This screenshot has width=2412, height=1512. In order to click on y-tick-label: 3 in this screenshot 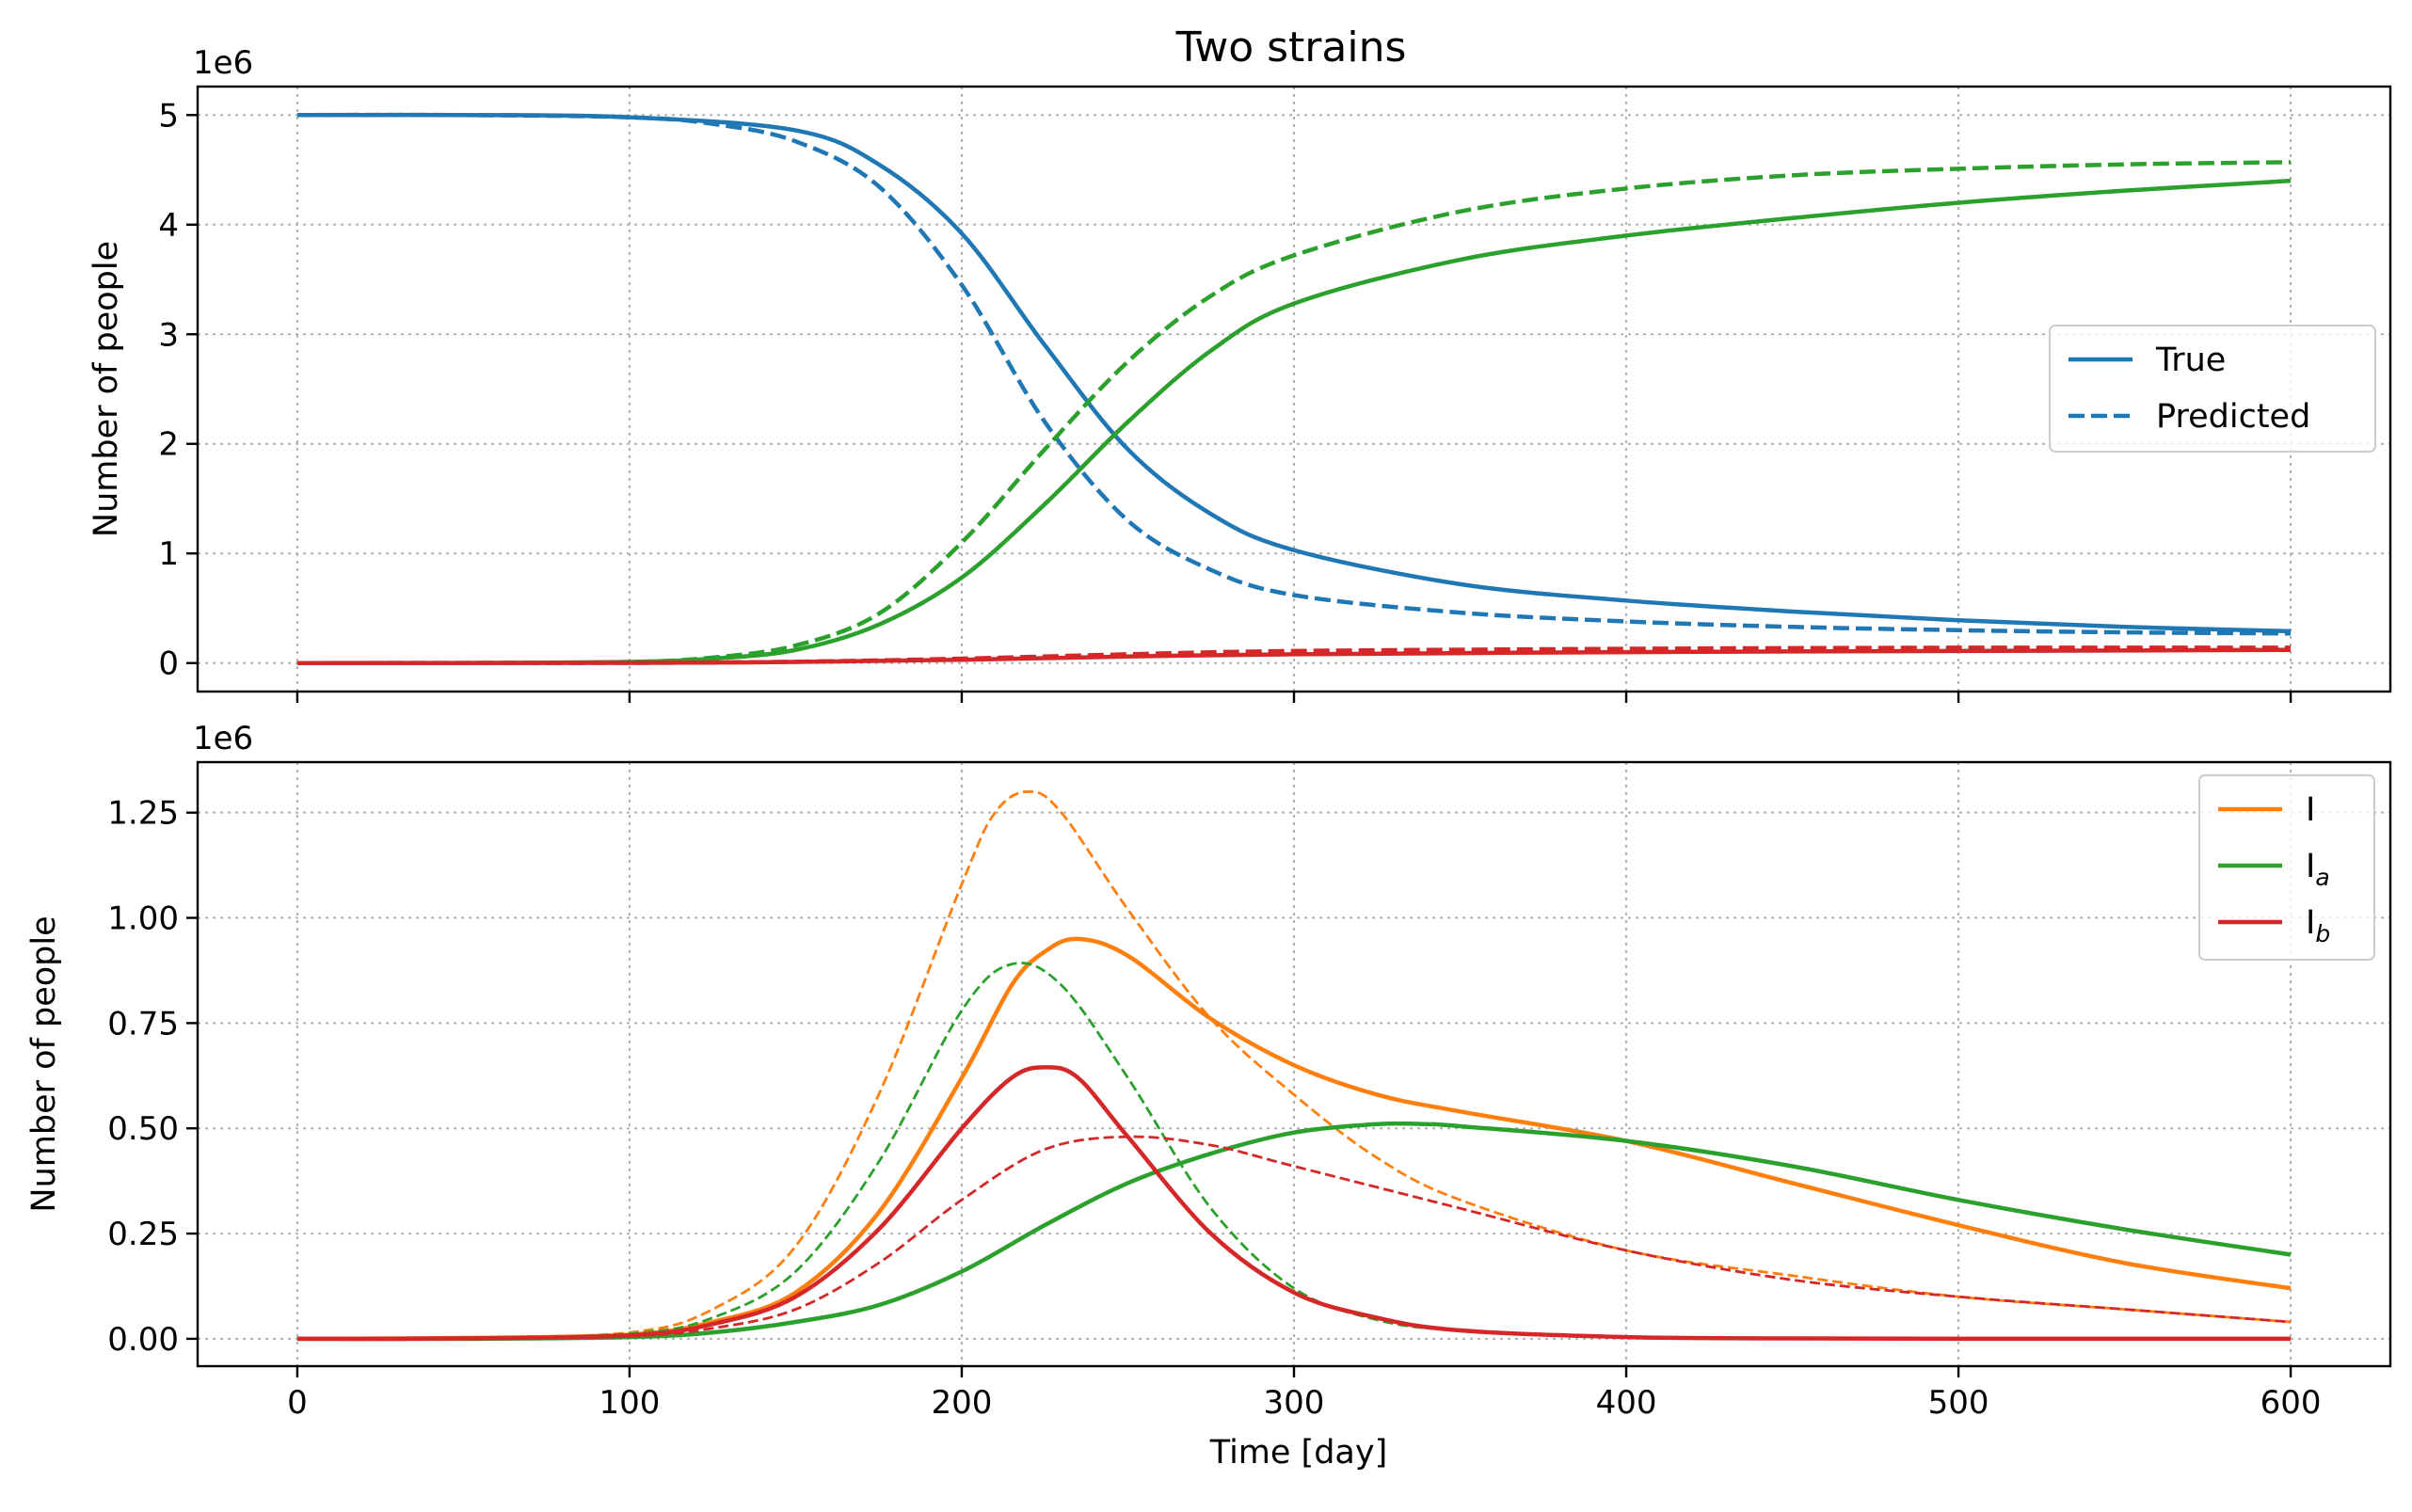, I will do `click(169, 335)`.